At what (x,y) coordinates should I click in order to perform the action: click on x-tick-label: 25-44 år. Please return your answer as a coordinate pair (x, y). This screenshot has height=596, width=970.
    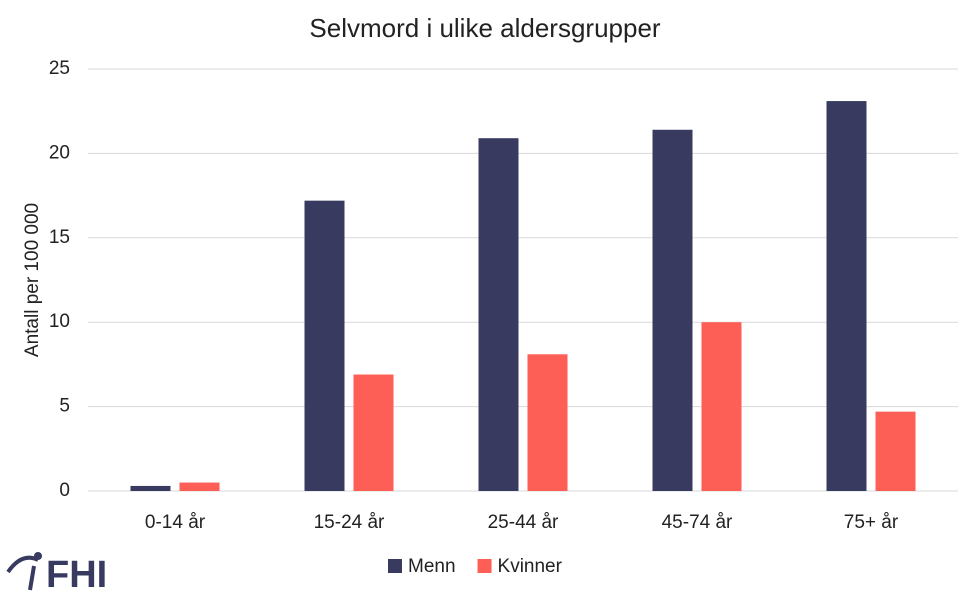
    Looking at the image, I should click on (523, 522).